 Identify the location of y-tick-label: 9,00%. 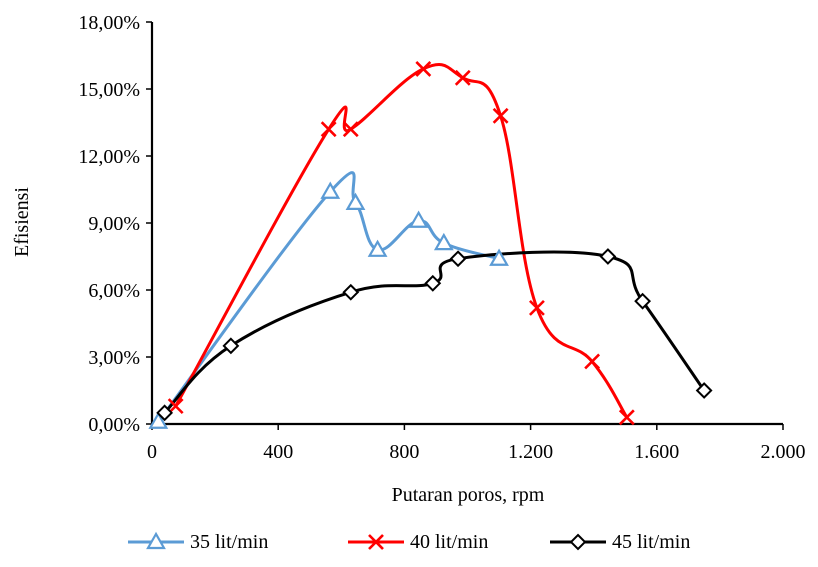
(114, 224).